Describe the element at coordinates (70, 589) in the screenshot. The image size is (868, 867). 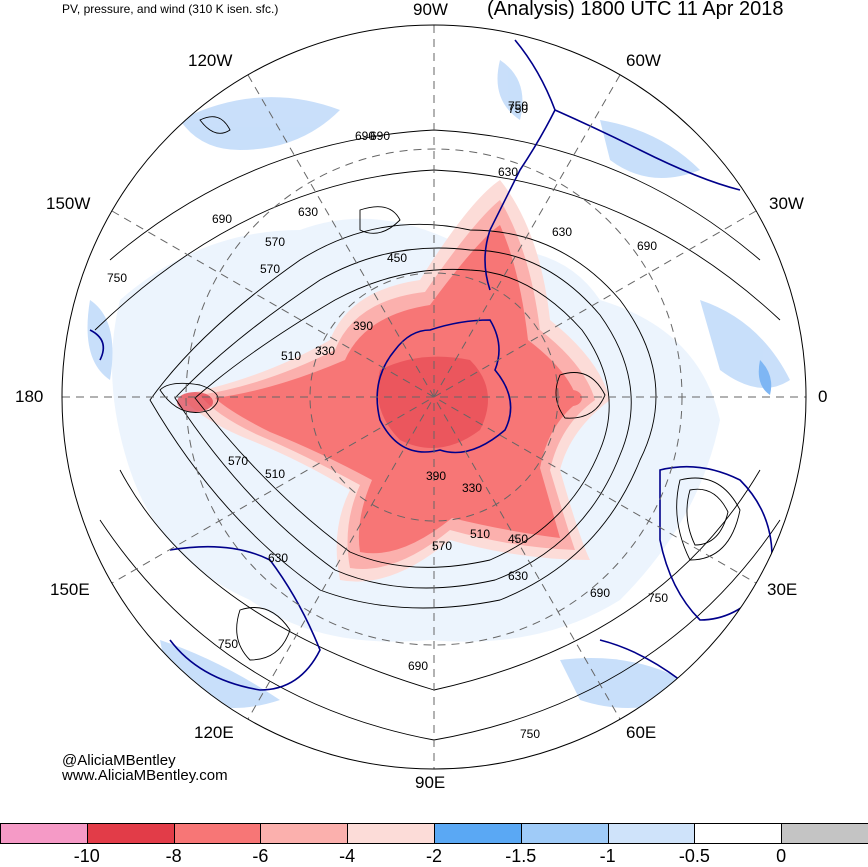
I see `lon-label-150e: 150E` at that location.